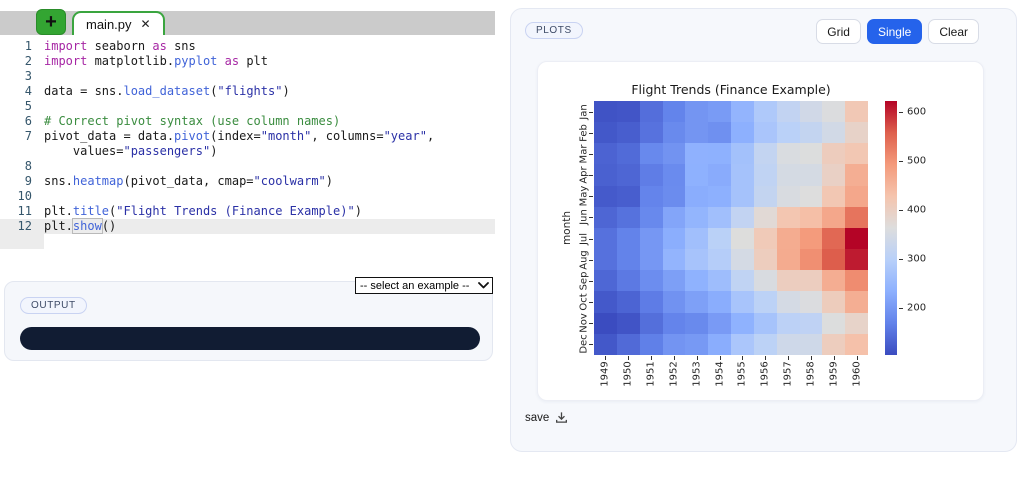 The width and height of the screenshot is (1032, 481). Describe the element at coordinates (584, 323) in the screenshot. I see `y-tick-label: Nov` at that location.